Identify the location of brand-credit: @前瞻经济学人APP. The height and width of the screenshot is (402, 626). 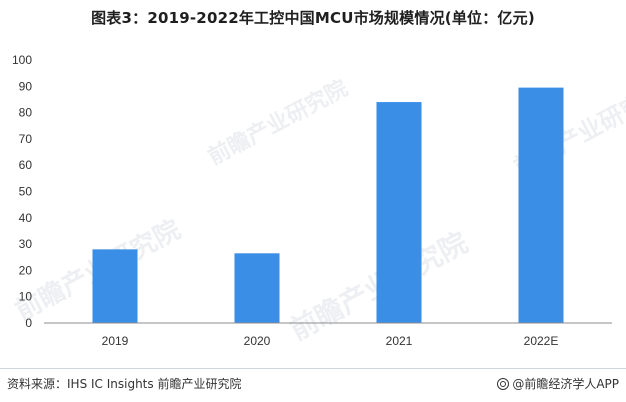
(558, 383).